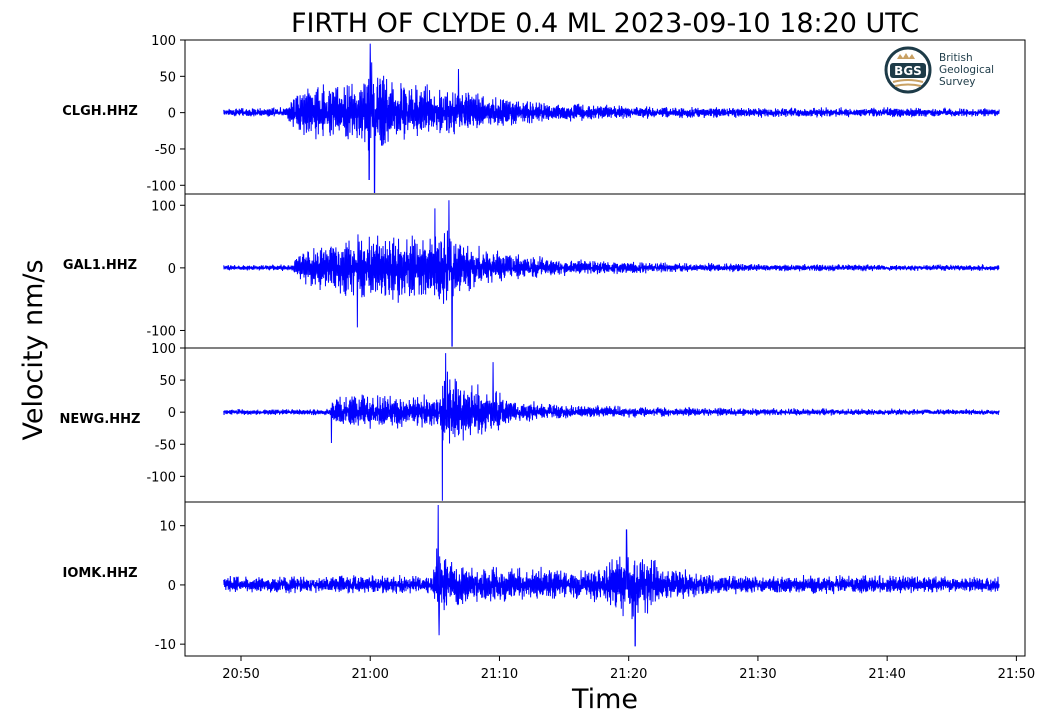  I want to click on logo-name-line-3: Survey, so click(957, 82).